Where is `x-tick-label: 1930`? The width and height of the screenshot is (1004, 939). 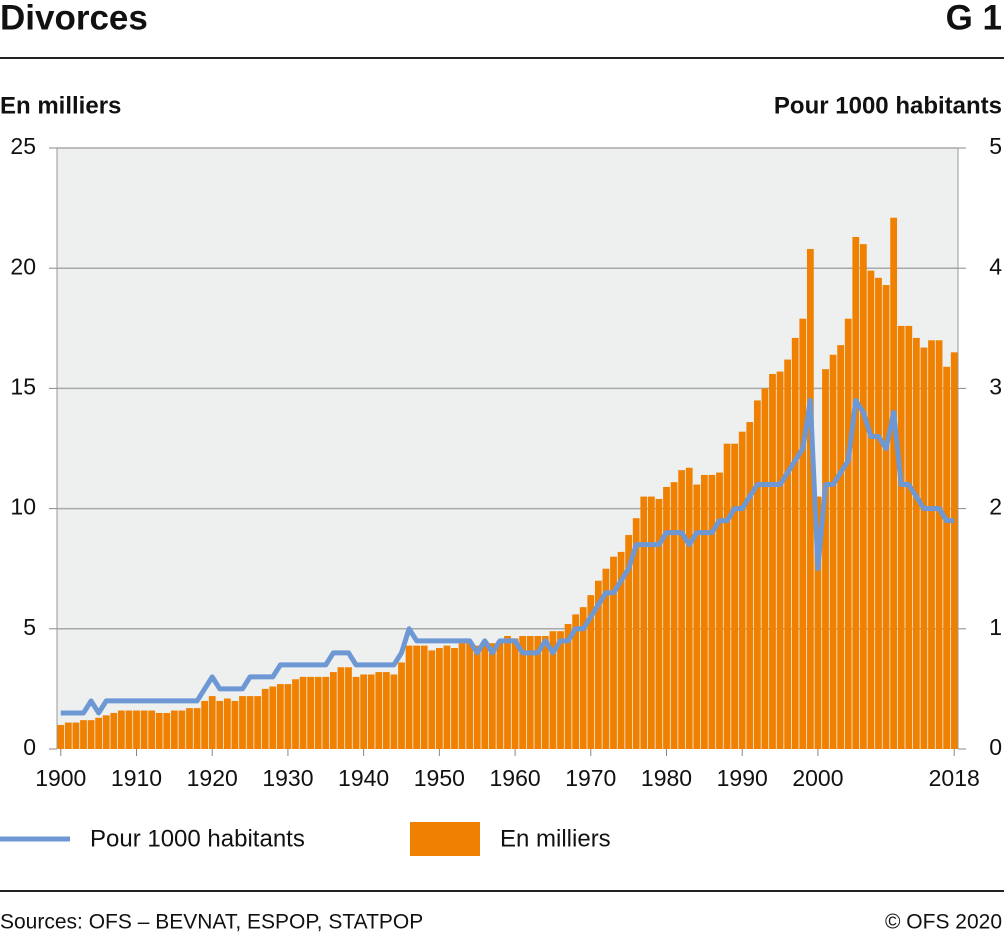
x-tick-label: 1930 is located at coordinates (287, 778).